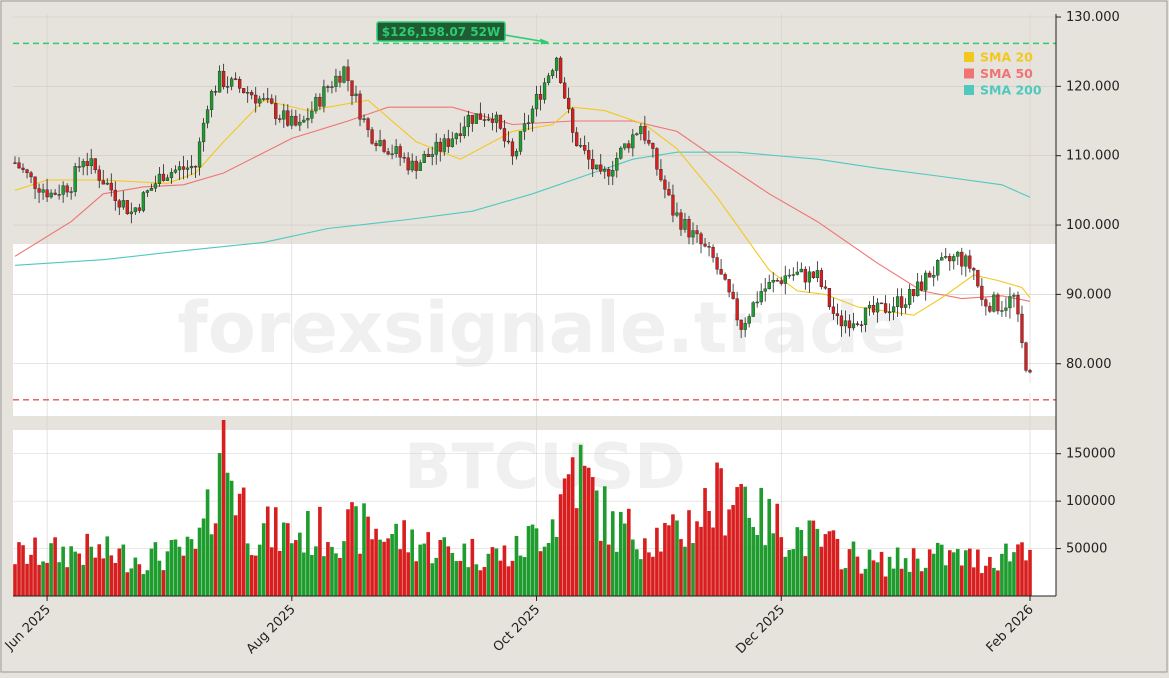 The width and height of the screenshot is (1169, 678). What do you see at coordinates (1093, 156) in the screenshot?
I see `price-tick-label: 110.000` at bounding box center [1093, 156].